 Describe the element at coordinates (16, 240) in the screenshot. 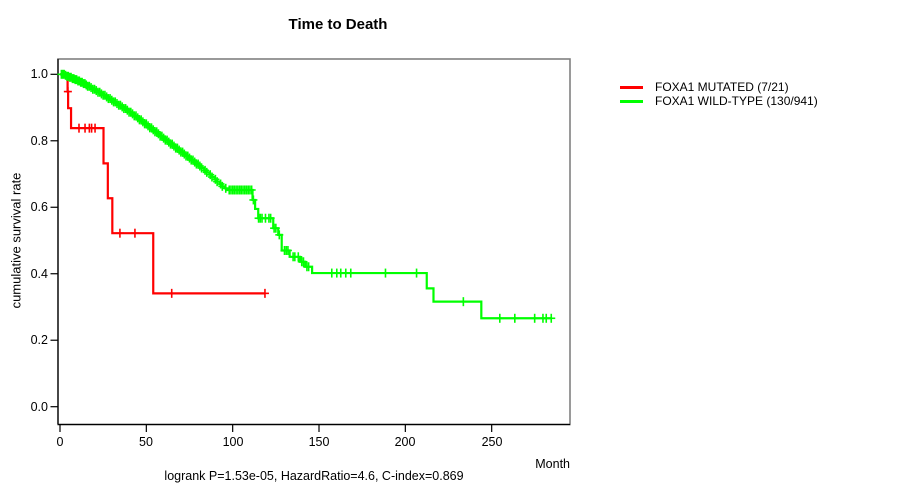

I see `y-axis-title: cumulative survival rate` at that location.